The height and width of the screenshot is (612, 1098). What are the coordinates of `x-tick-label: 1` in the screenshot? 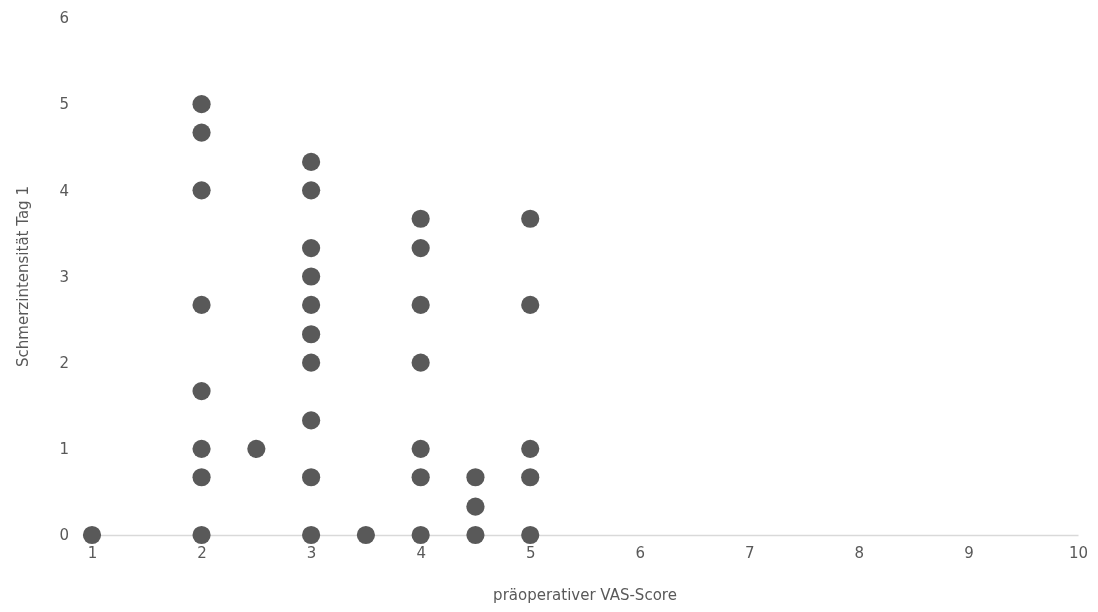 It's located at (92, 552).